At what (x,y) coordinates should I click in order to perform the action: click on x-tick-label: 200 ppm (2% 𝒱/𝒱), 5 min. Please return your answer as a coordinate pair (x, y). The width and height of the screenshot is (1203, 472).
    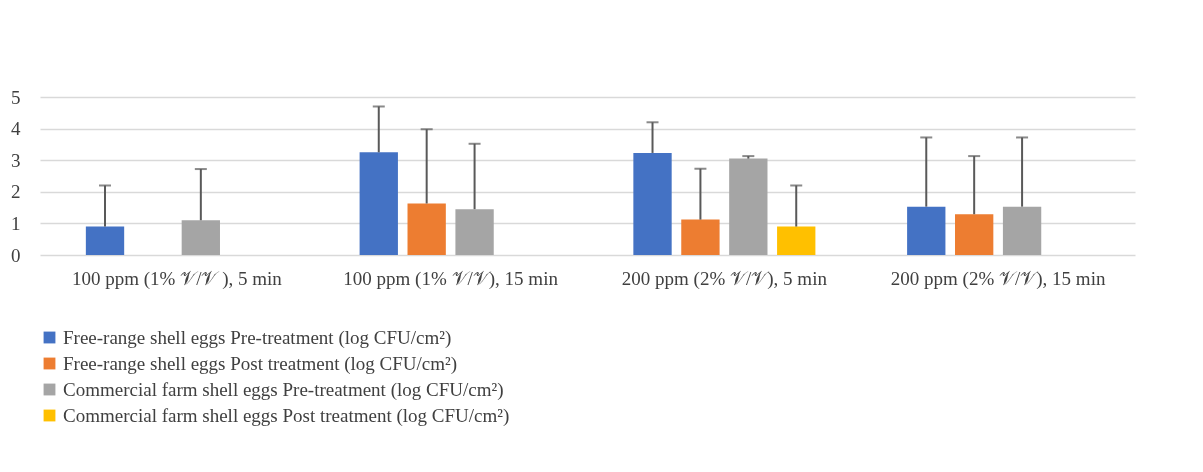
    Looking at the image, I should click on (724, 278).